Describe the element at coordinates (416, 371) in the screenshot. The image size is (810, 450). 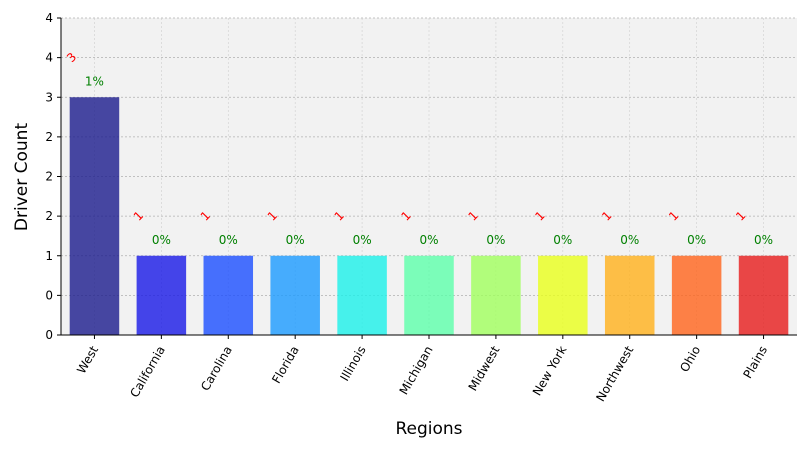
I see `x-tick-label: Michigan` at that location.